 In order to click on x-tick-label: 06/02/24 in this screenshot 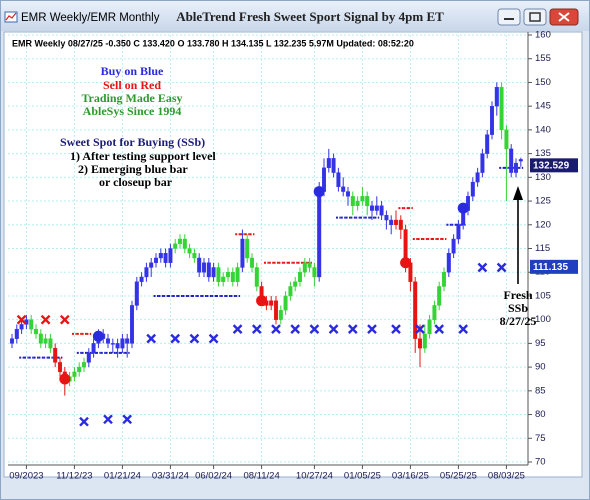, I will do `click(213, 476)`.